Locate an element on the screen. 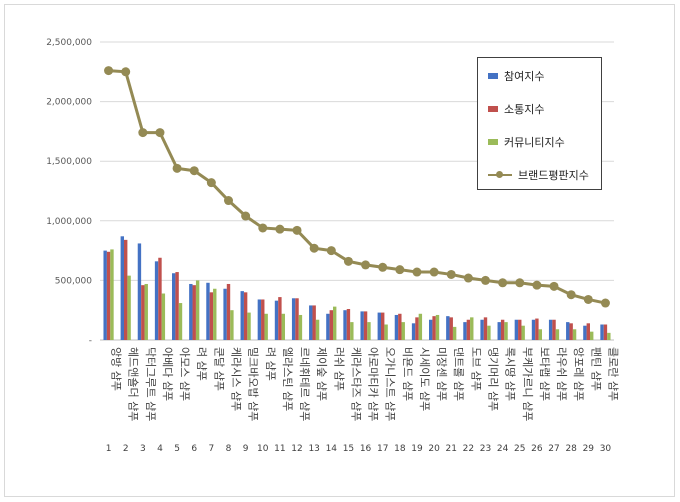 The image size is (680, 502). x-category-label: 록시땅 샴푸 is located at coordinates (510, 374).